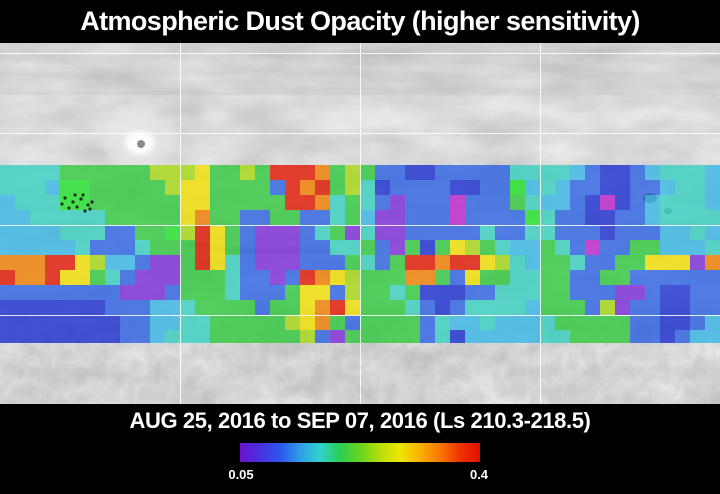 The height and width of the screenshot is (494, 720). Describe the element at coordinates (62, 204) in the screenshot. I see `speckle-dot` at that location.